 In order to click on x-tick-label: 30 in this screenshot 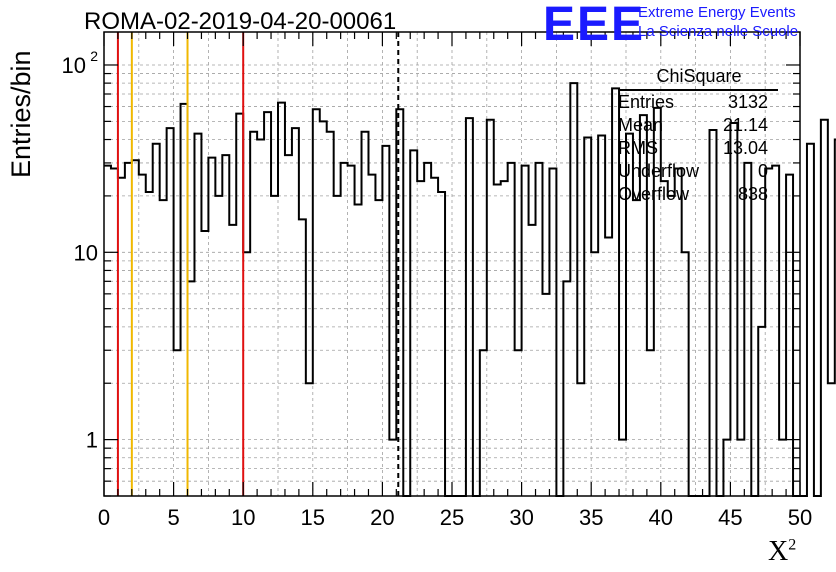, I will do `click(521, 517)`.